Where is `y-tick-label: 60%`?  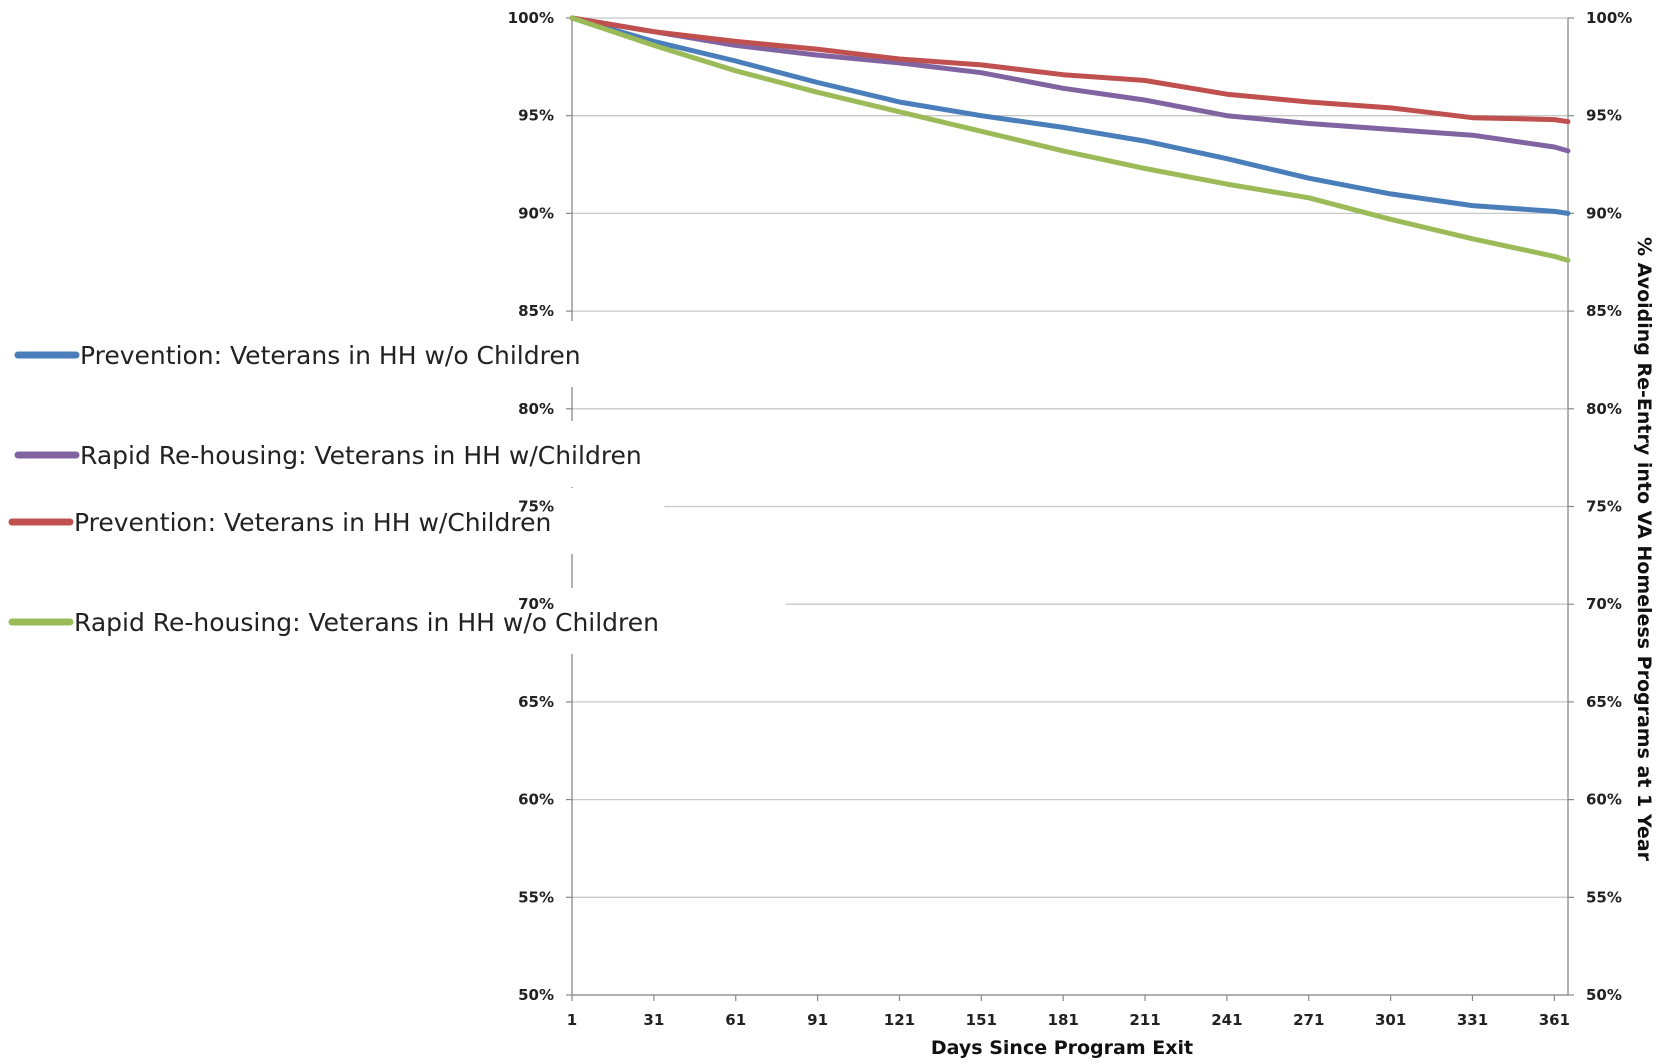 y-tick-label: 60% is located at coordinates (536, 800).